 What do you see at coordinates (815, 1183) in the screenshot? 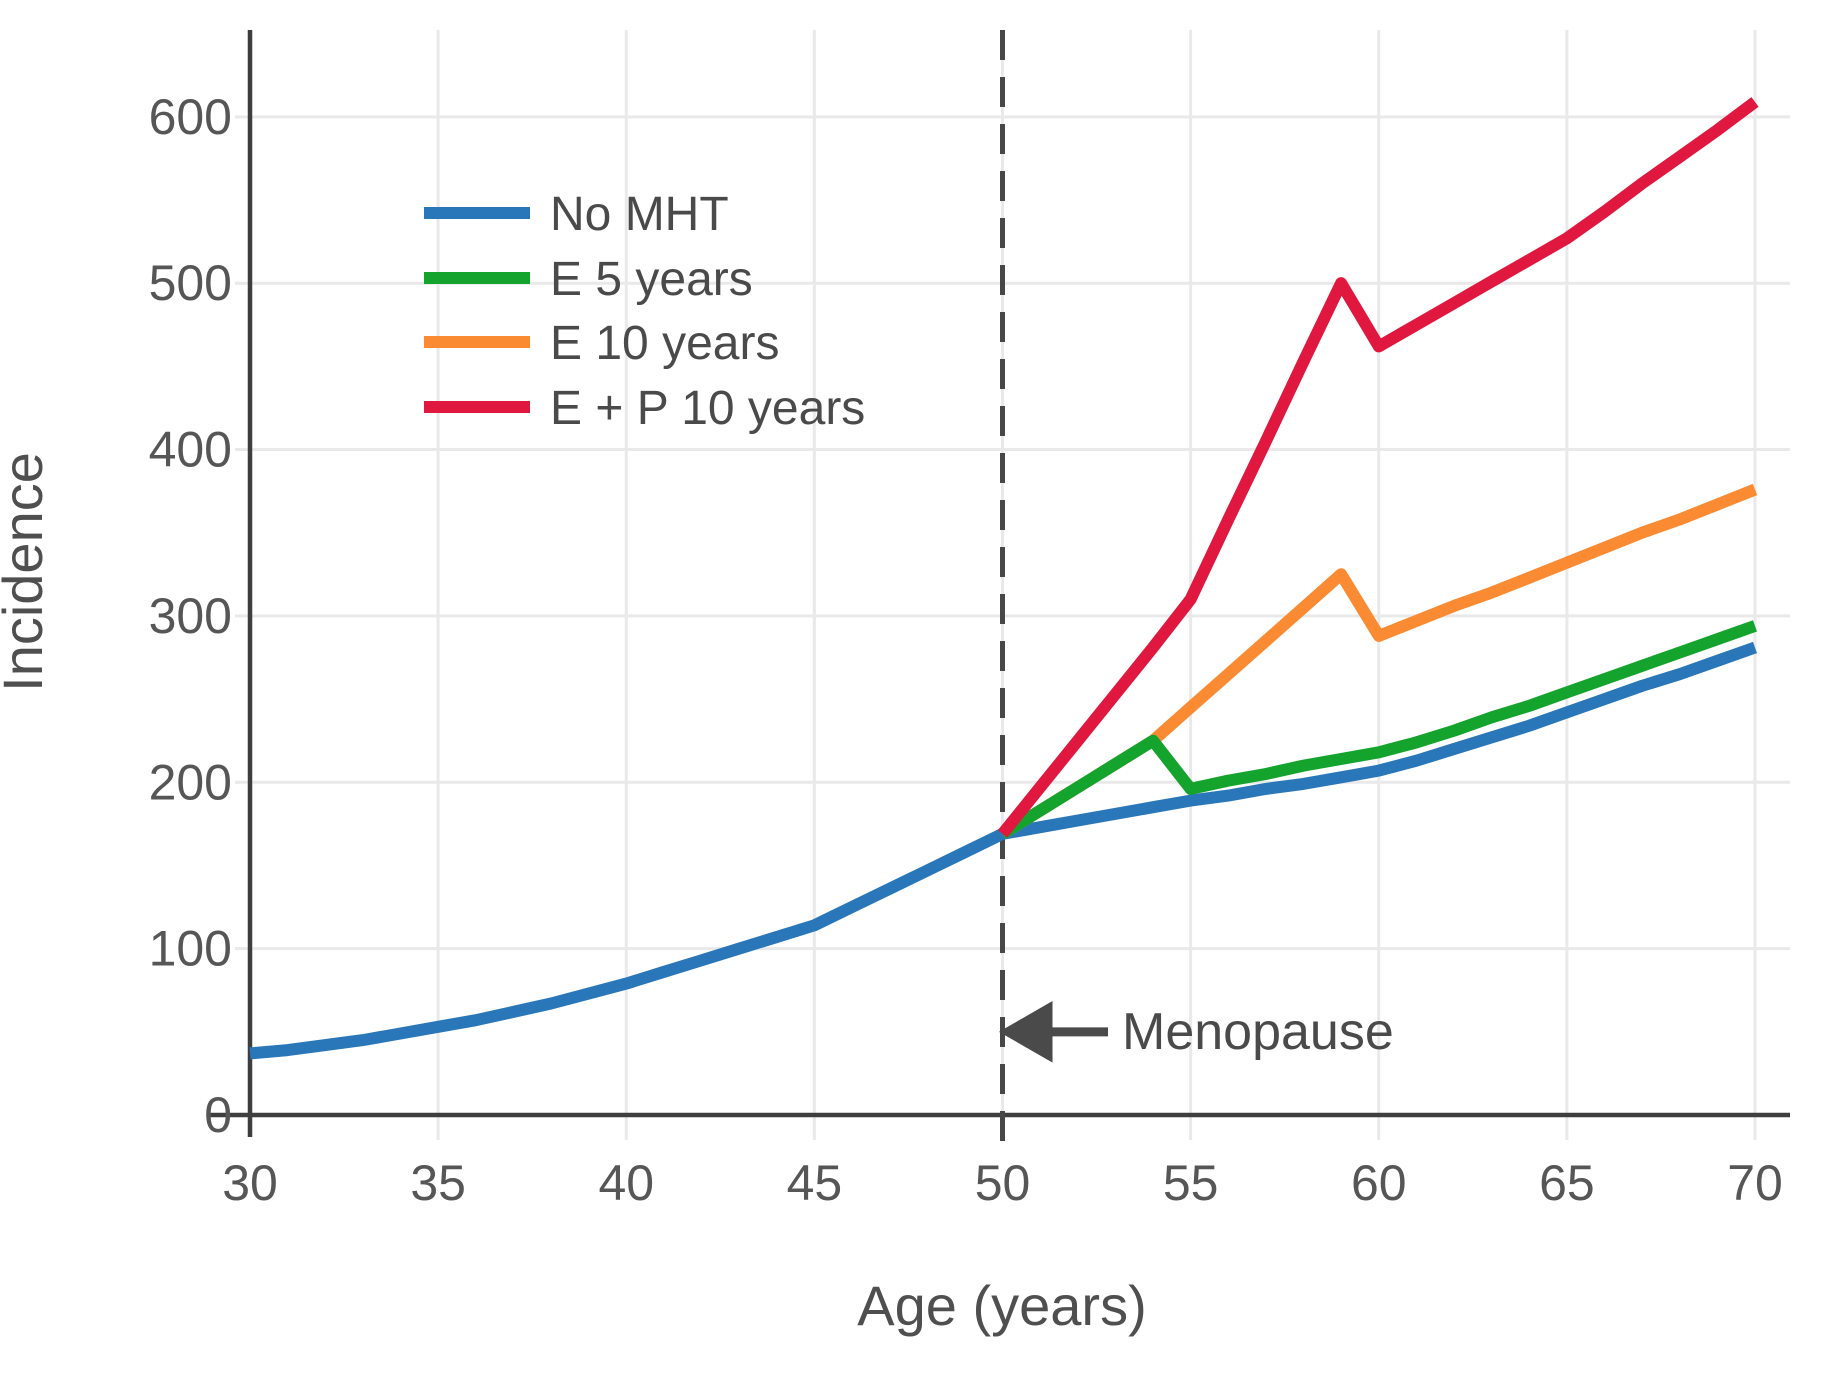
I see `x-tick-label-45: 45` at bounding box center [815, 1183].